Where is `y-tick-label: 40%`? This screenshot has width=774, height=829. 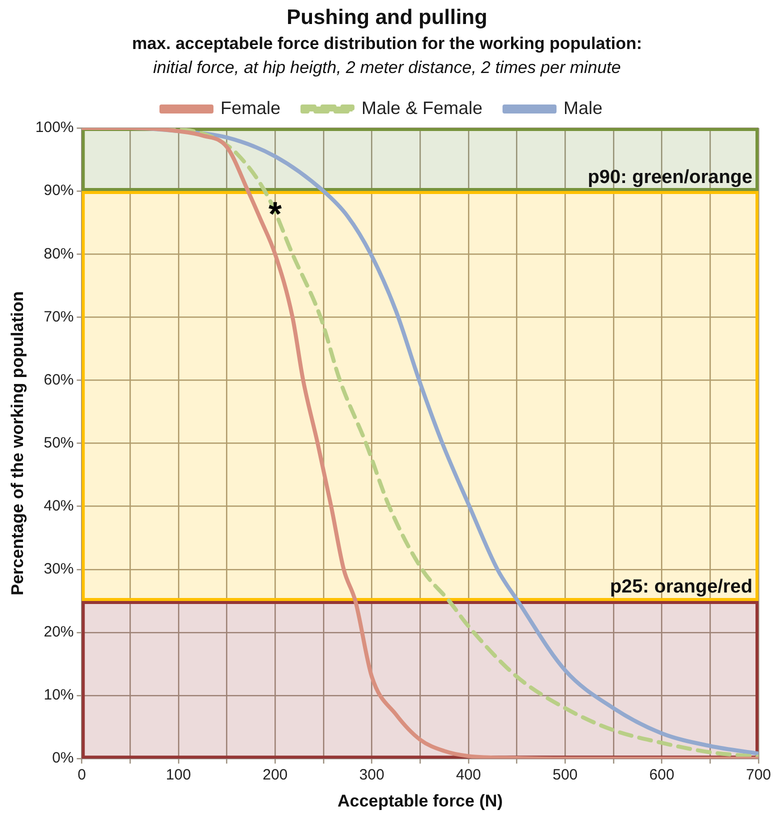
y-tick-label: 40% is located at coordinates (59, 506).